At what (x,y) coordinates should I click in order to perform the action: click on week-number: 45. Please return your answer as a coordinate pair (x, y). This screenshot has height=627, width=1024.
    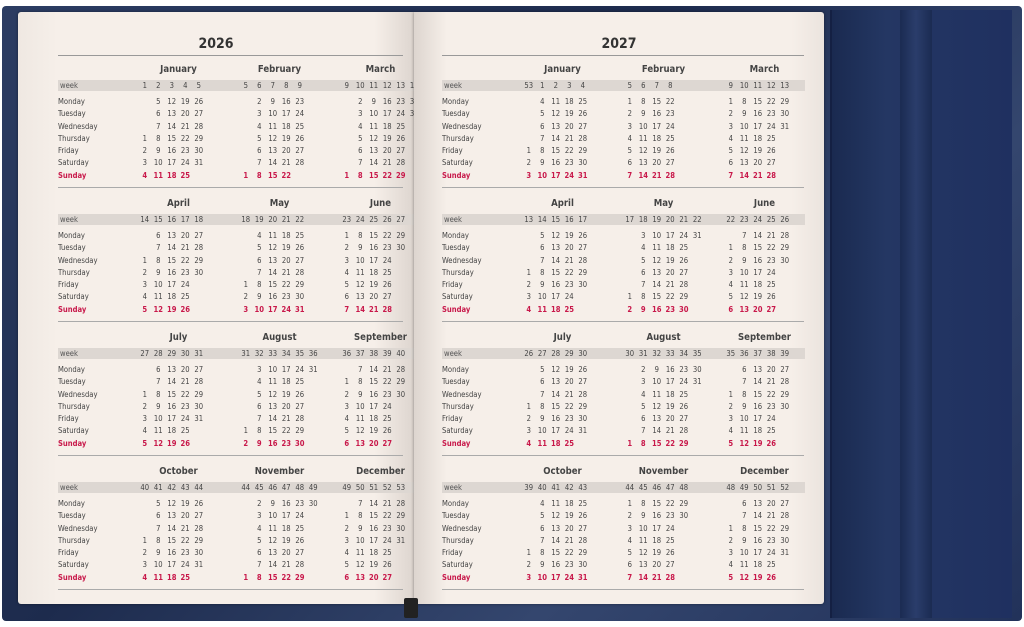
    Looking at the image, I should click on (643, 487).